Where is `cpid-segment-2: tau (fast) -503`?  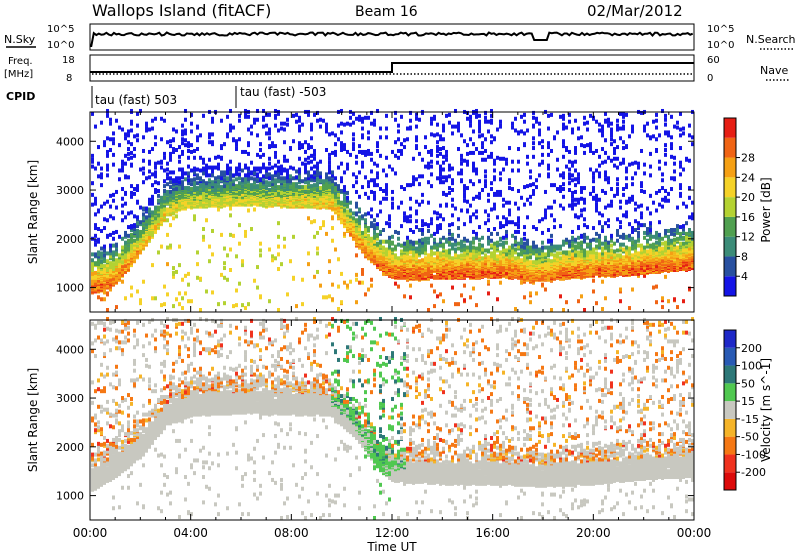 cpid-segment-2: tau (fast) -503 is located at coordinates (283, 92).